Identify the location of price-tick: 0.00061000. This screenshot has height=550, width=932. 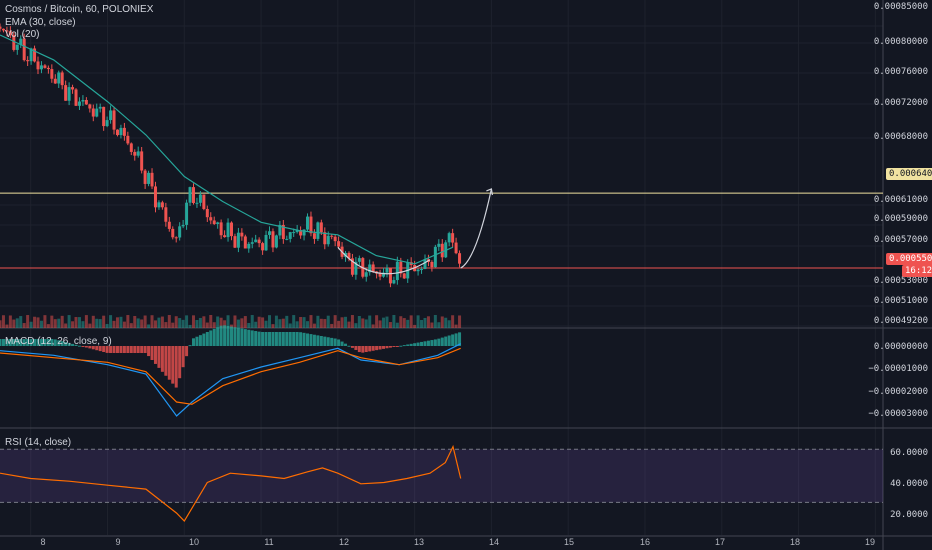
(900, 200).